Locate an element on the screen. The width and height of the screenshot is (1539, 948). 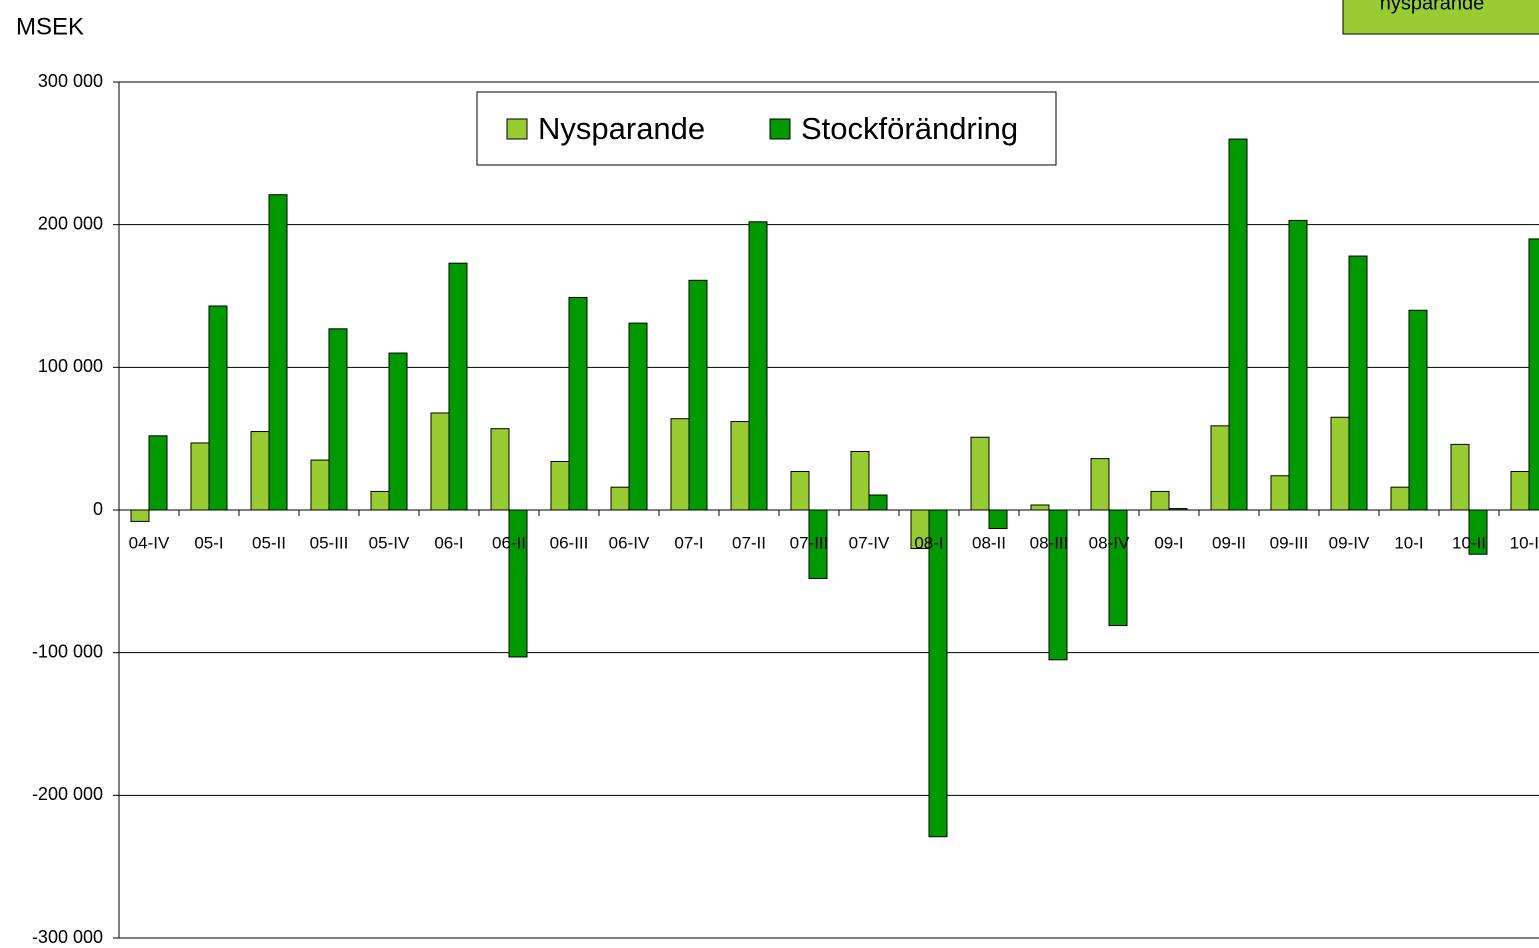
y-tick-label: -100 000 is located at coordinates (67, 651).